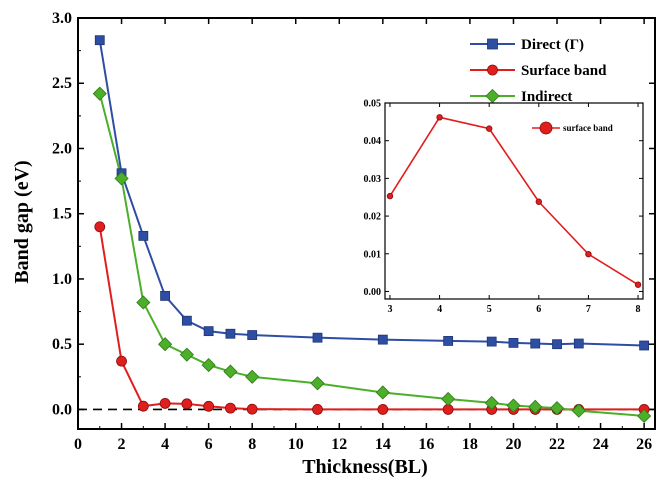 Image resolution: width=658 pixels, height=484 pixels. I want to click on legend-label-indirect: Indirect, so click(546, 97).